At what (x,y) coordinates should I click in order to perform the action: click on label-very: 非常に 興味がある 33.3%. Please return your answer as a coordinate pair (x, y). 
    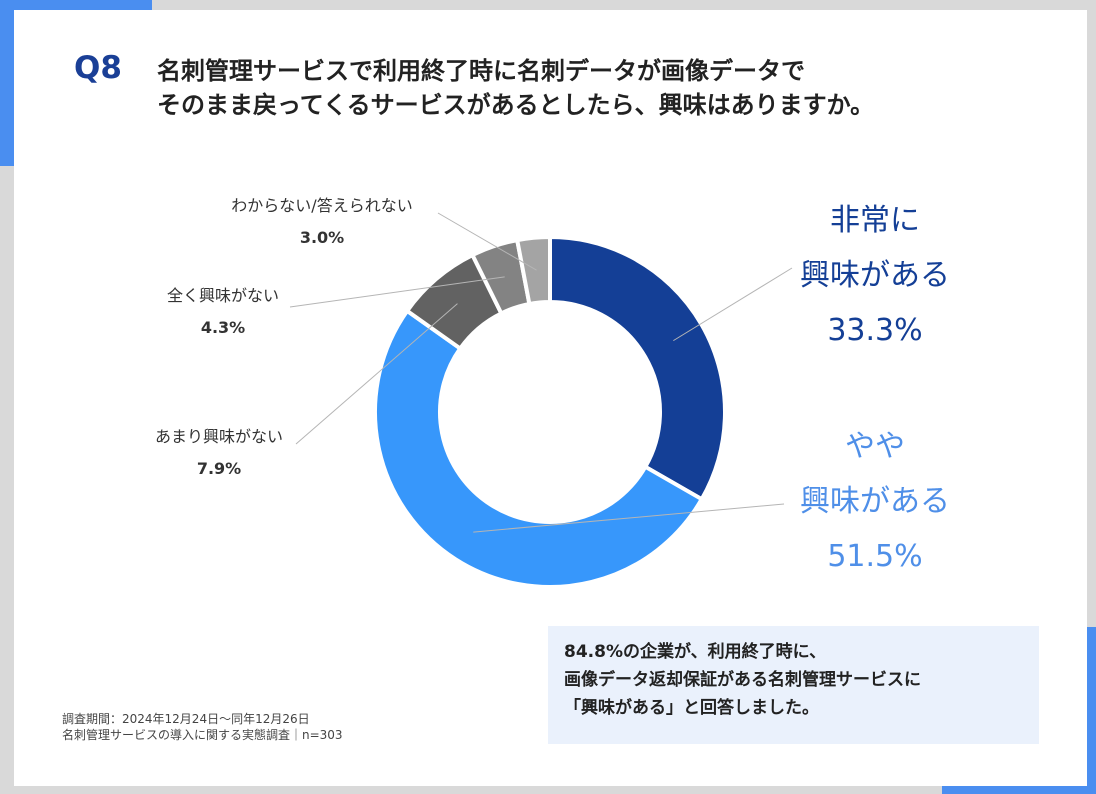
    Looking at the image, I should click on (875, 275).